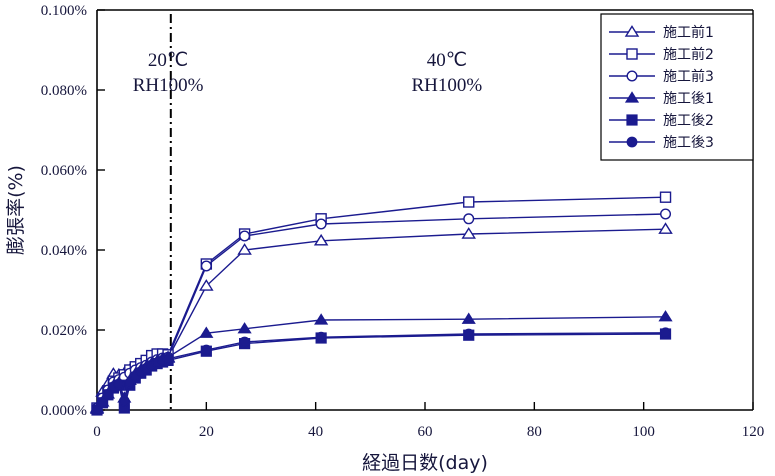 Image resolution: width=775 pixels, height=476 pixels. I want to click on marker-square-filled, so click(632, 120).